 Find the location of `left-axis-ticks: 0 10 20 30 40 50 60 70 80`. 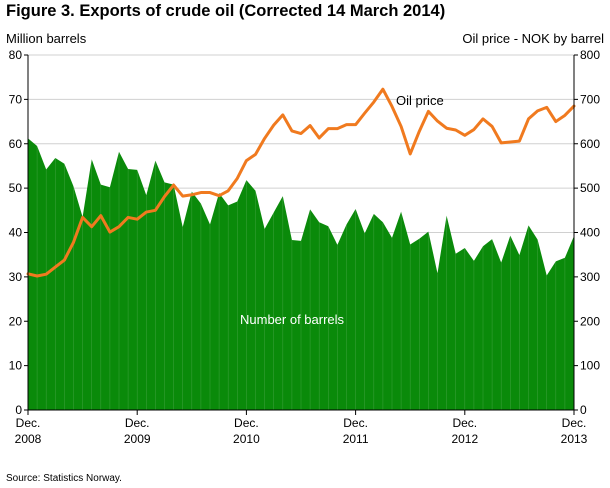

left-axis-ticks: 0 10 20 30 40 50 60 70 80 is located at coordinates (18, 232).